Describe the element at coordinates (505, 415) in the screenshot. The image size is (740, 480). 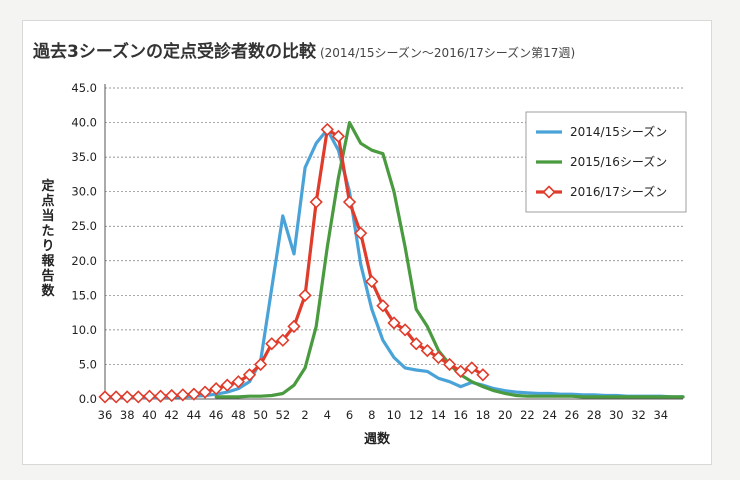
I see `x-tick-label: 20` at that location.